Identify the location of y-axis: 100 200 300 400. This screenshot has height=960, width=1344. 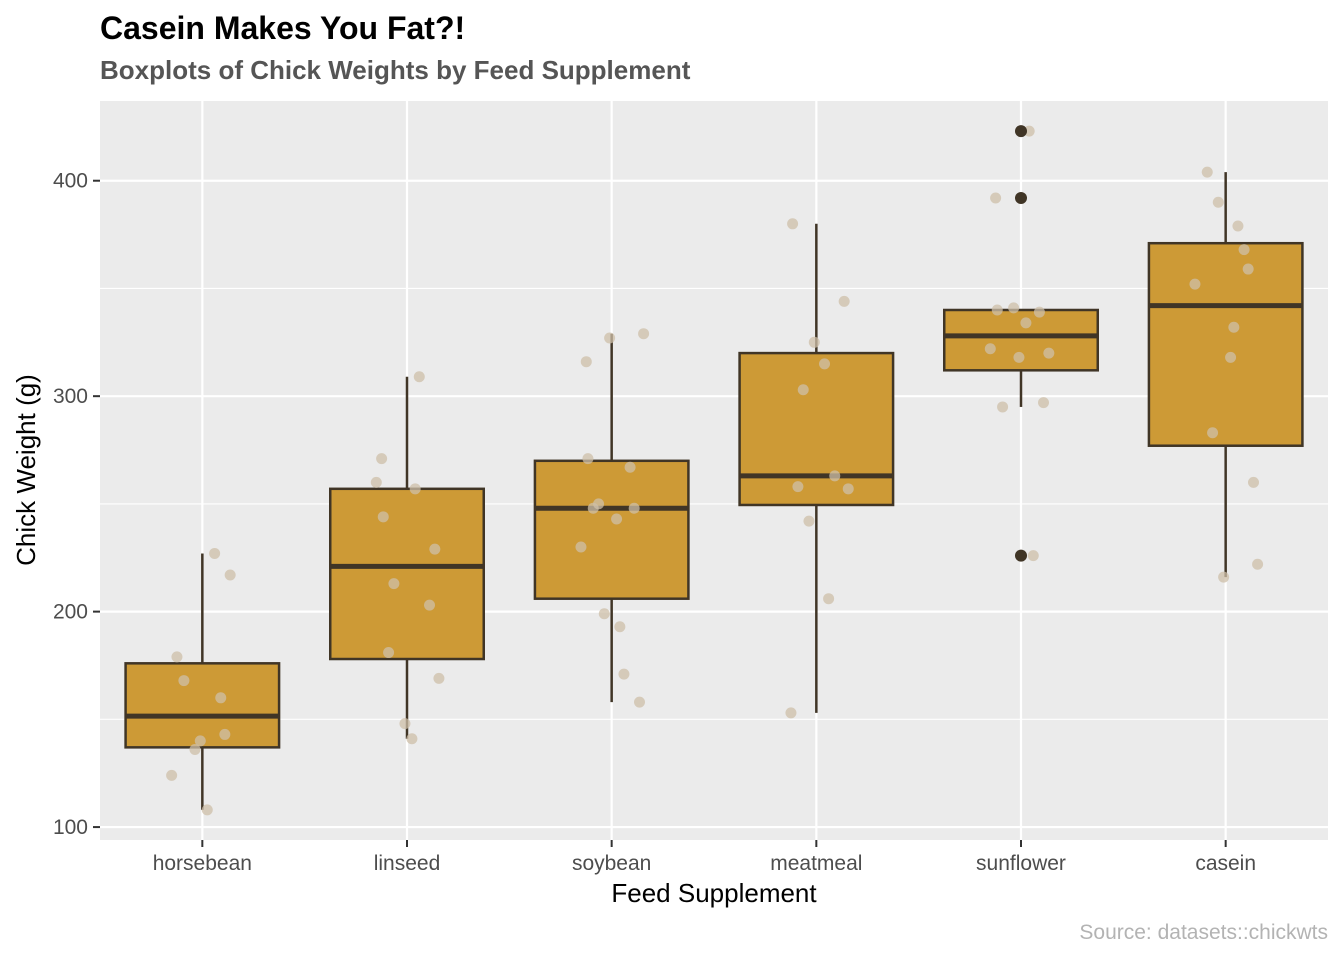
(76, 504).